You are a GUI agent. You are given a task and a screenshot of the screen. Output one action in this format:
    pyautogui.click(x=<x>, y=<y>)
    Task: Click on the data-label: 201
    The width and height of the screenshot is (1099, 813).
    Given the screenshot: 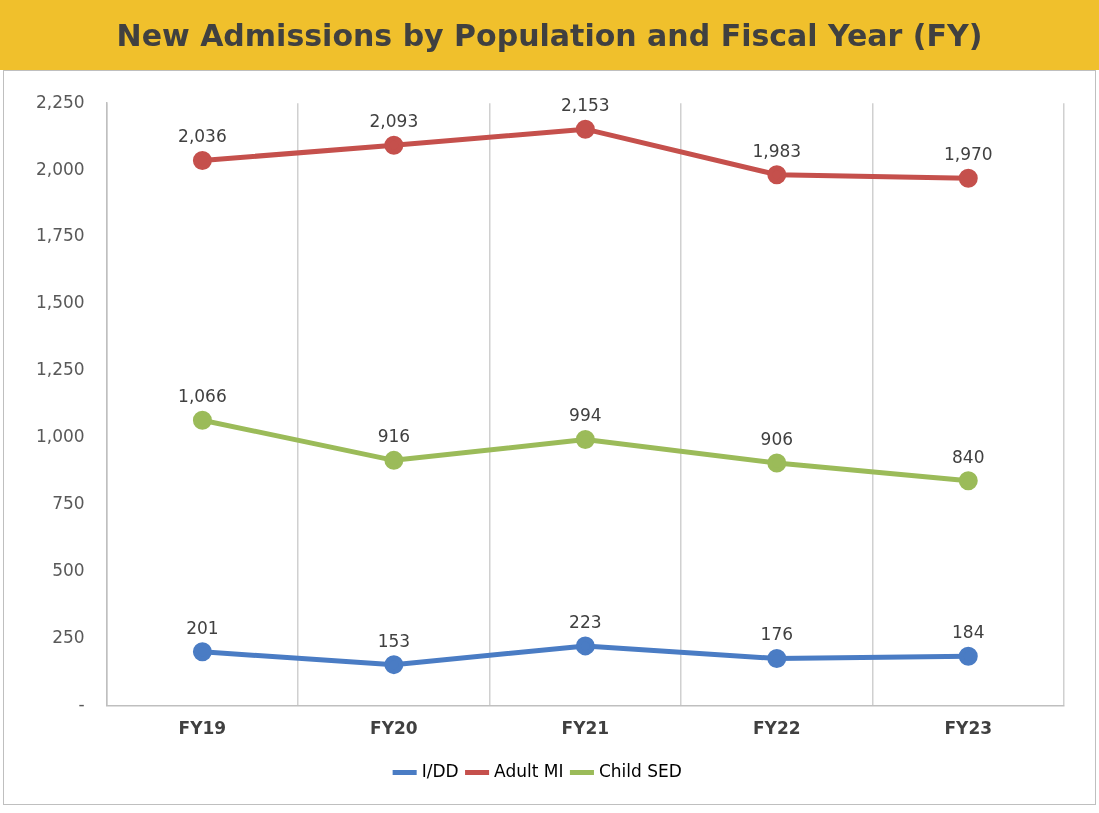 What is the action you would take?
    pyautogui.click(x=202, y=627)
    